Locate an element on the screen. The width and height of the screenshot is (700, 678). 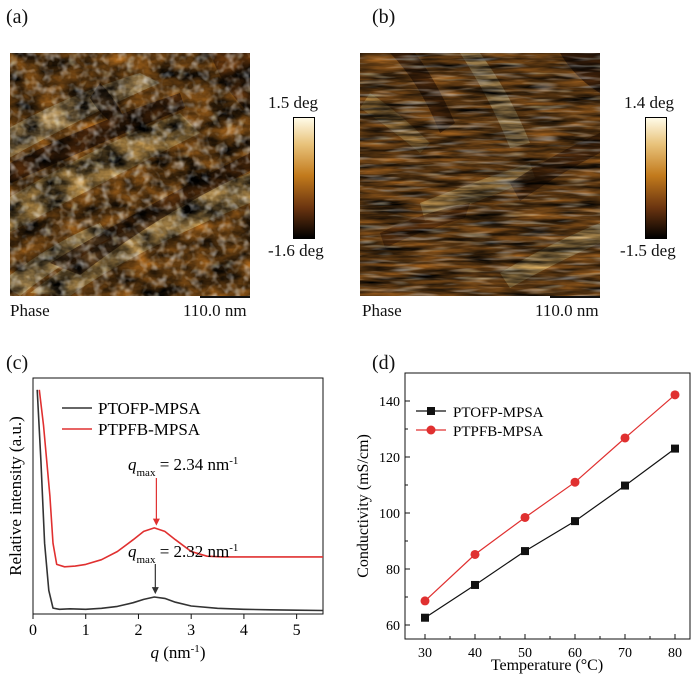
x-tick-label-c: 3 is located at coordinates (191, 630).